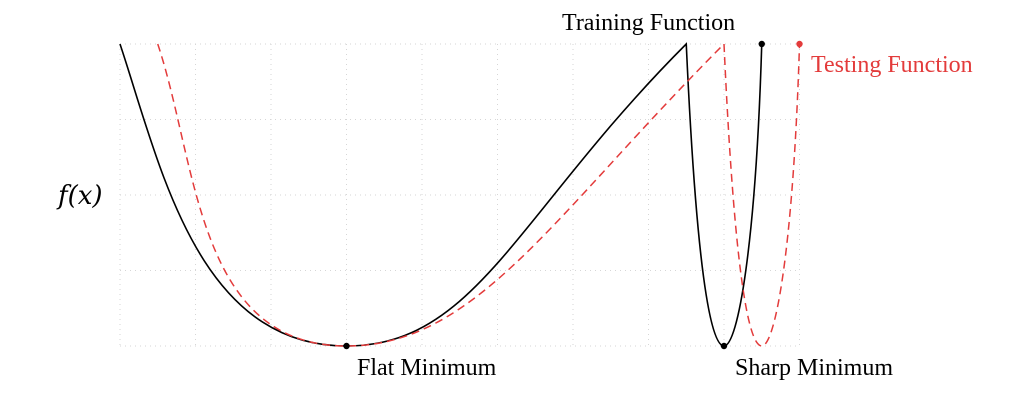 The height and width of the screenshot is (404, 1014). Describe the element at coordinates (346, 346) in the screenshot. I see `flat-minimum-point` at that location.